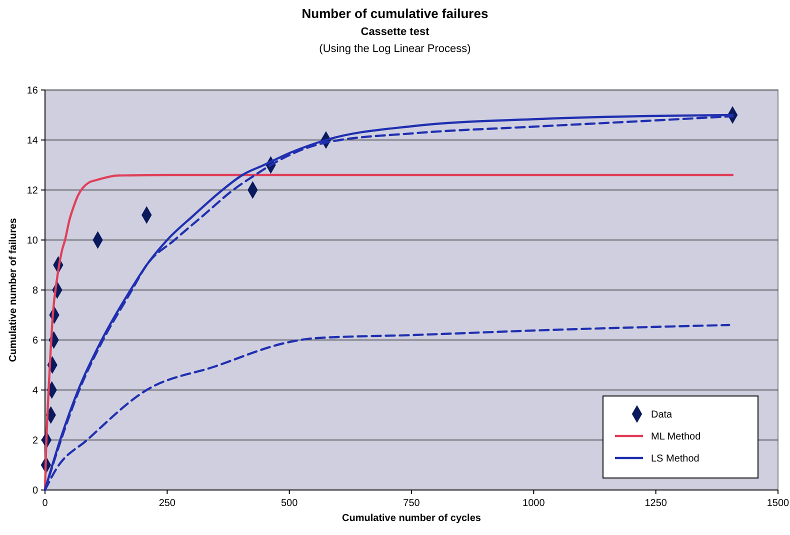 The image size is (790, 535). What do you see at coordinates (35, 341) in the screenshot?
I see `y-tick-label: 6` at bounding box center [35, 341].